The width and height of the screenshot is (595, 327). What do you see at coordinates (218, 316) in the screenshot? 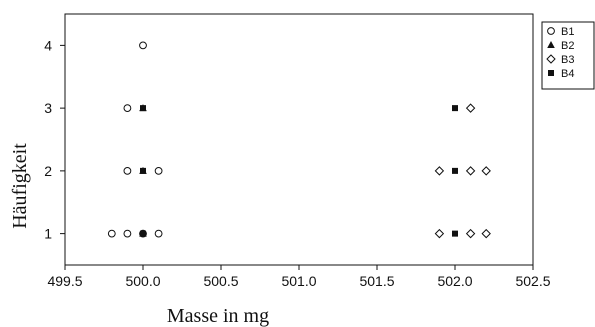
I see `x-axis-title: Masse in mg` at bounding box center [218, 316].